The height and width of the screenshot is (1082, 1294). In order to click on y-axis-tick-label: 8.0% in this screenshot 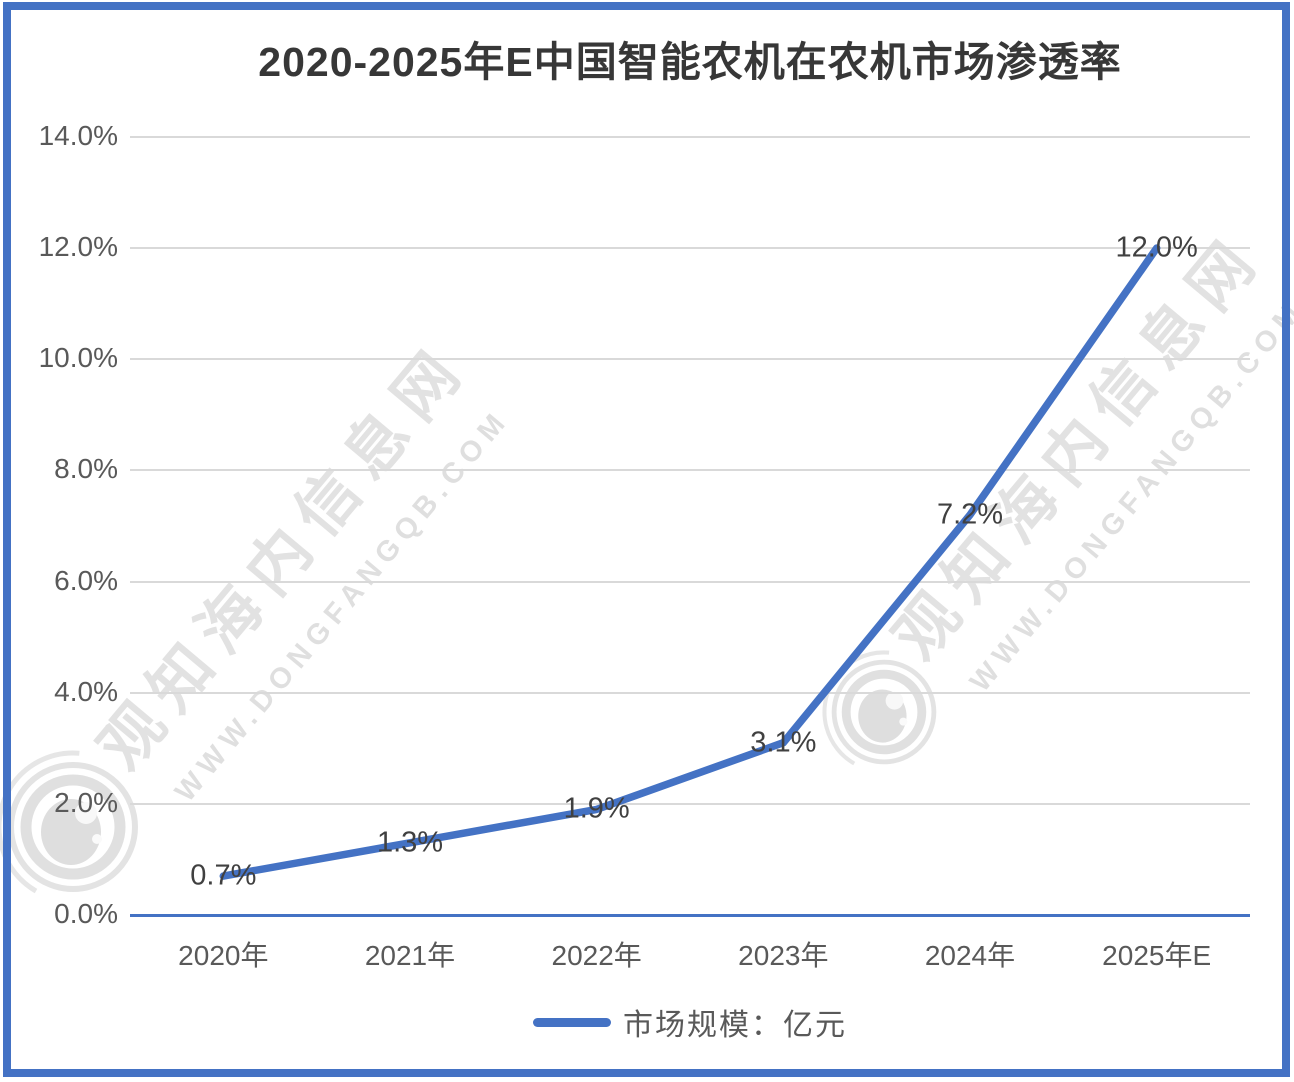, I will do `click(86, 469)`.